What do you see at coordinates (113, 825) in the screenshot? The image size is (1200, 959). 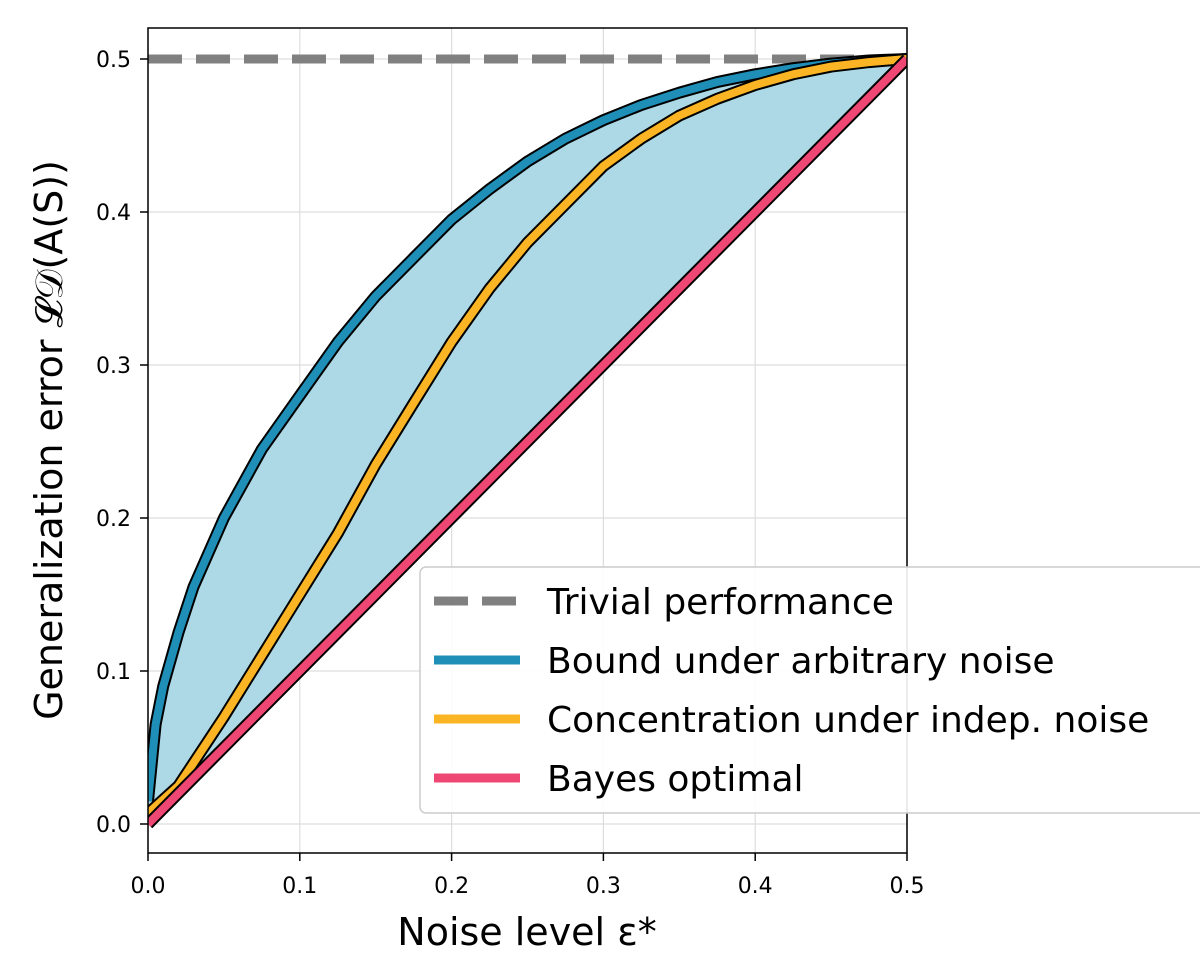 I see `y-tick-label: 0.0` at bounding box center [113, 825].